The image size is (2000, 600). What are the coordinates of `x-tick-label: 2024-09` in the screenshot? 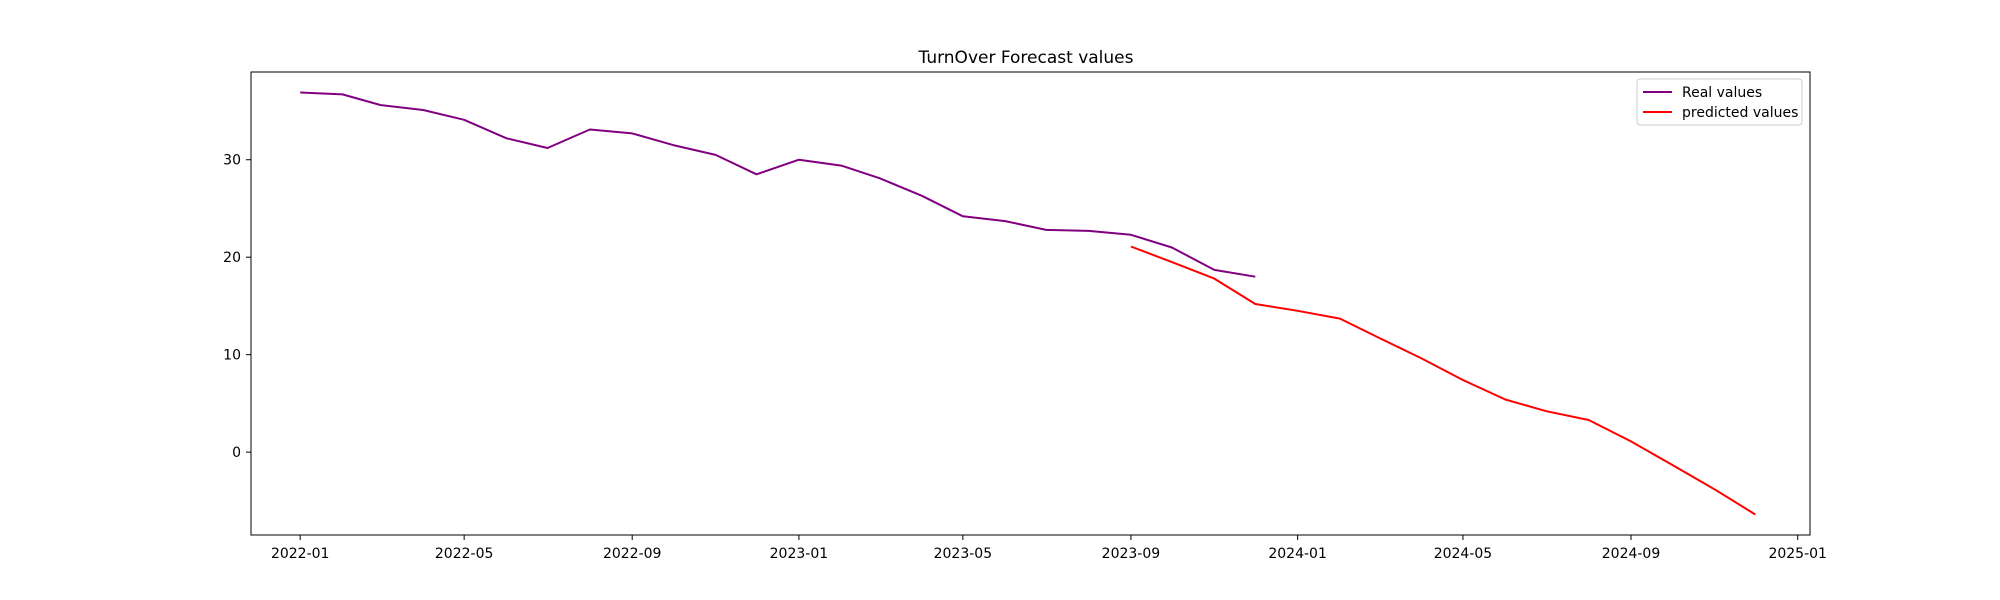 It's located at (1631, 554).